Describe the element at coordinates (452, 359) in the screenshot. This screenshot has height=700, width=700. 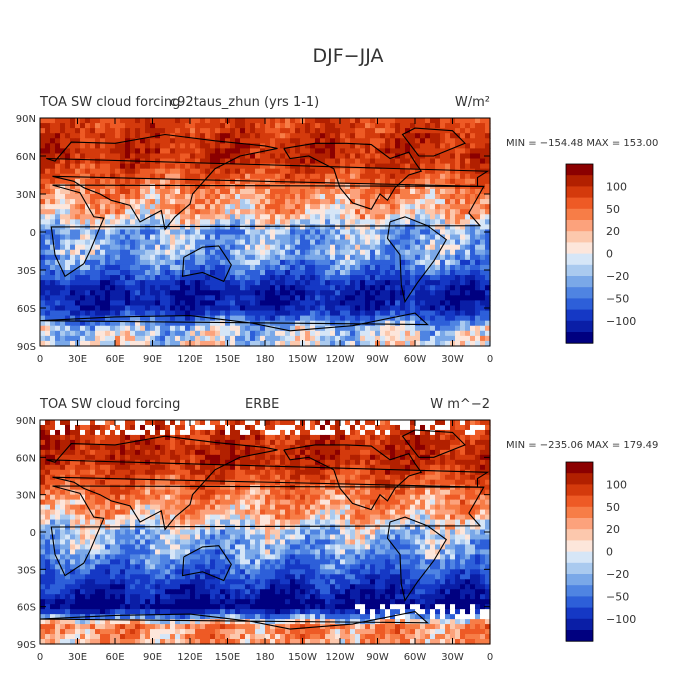
I see `x-tick-label: 30W` at that location.